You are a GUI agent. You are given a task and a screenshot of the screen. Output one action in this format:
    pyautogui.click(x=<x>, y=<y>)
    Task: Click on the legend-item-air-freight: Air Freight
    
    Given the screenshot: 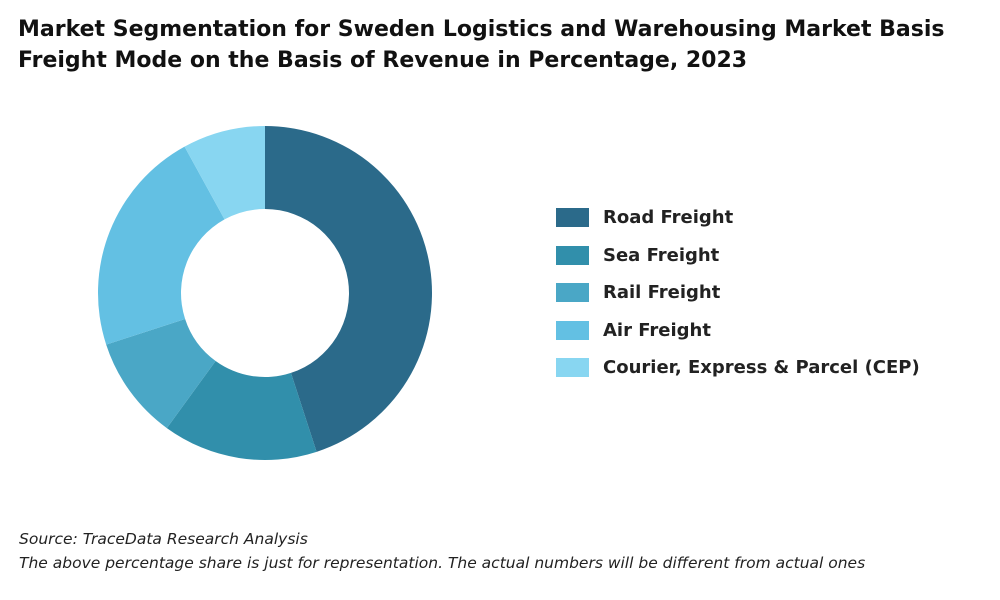 What is the action you would take?
    pyautogui.click(x=738, y=331)
    